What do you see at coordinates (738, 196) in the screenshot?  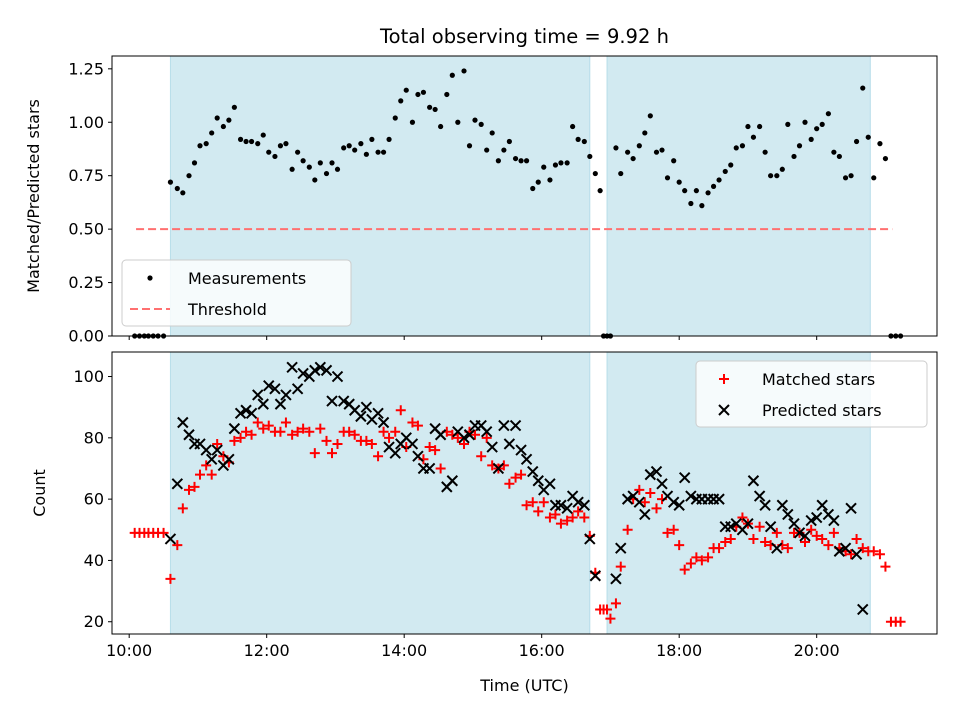 I see `shaded-interval` at bounding box center [738, 196].